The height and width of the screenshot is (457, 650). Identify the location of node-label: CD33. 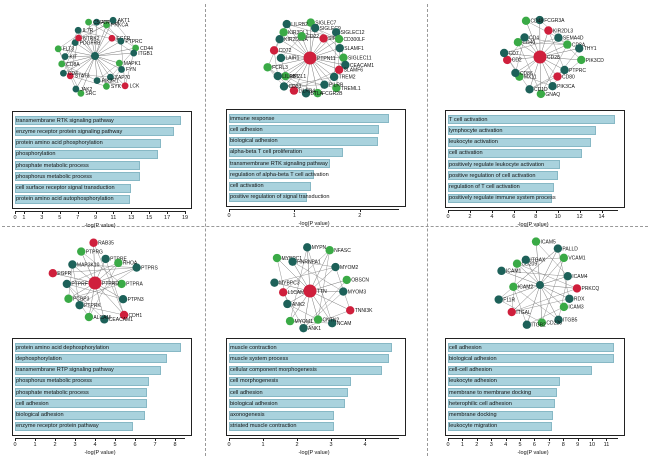
(294, 87).